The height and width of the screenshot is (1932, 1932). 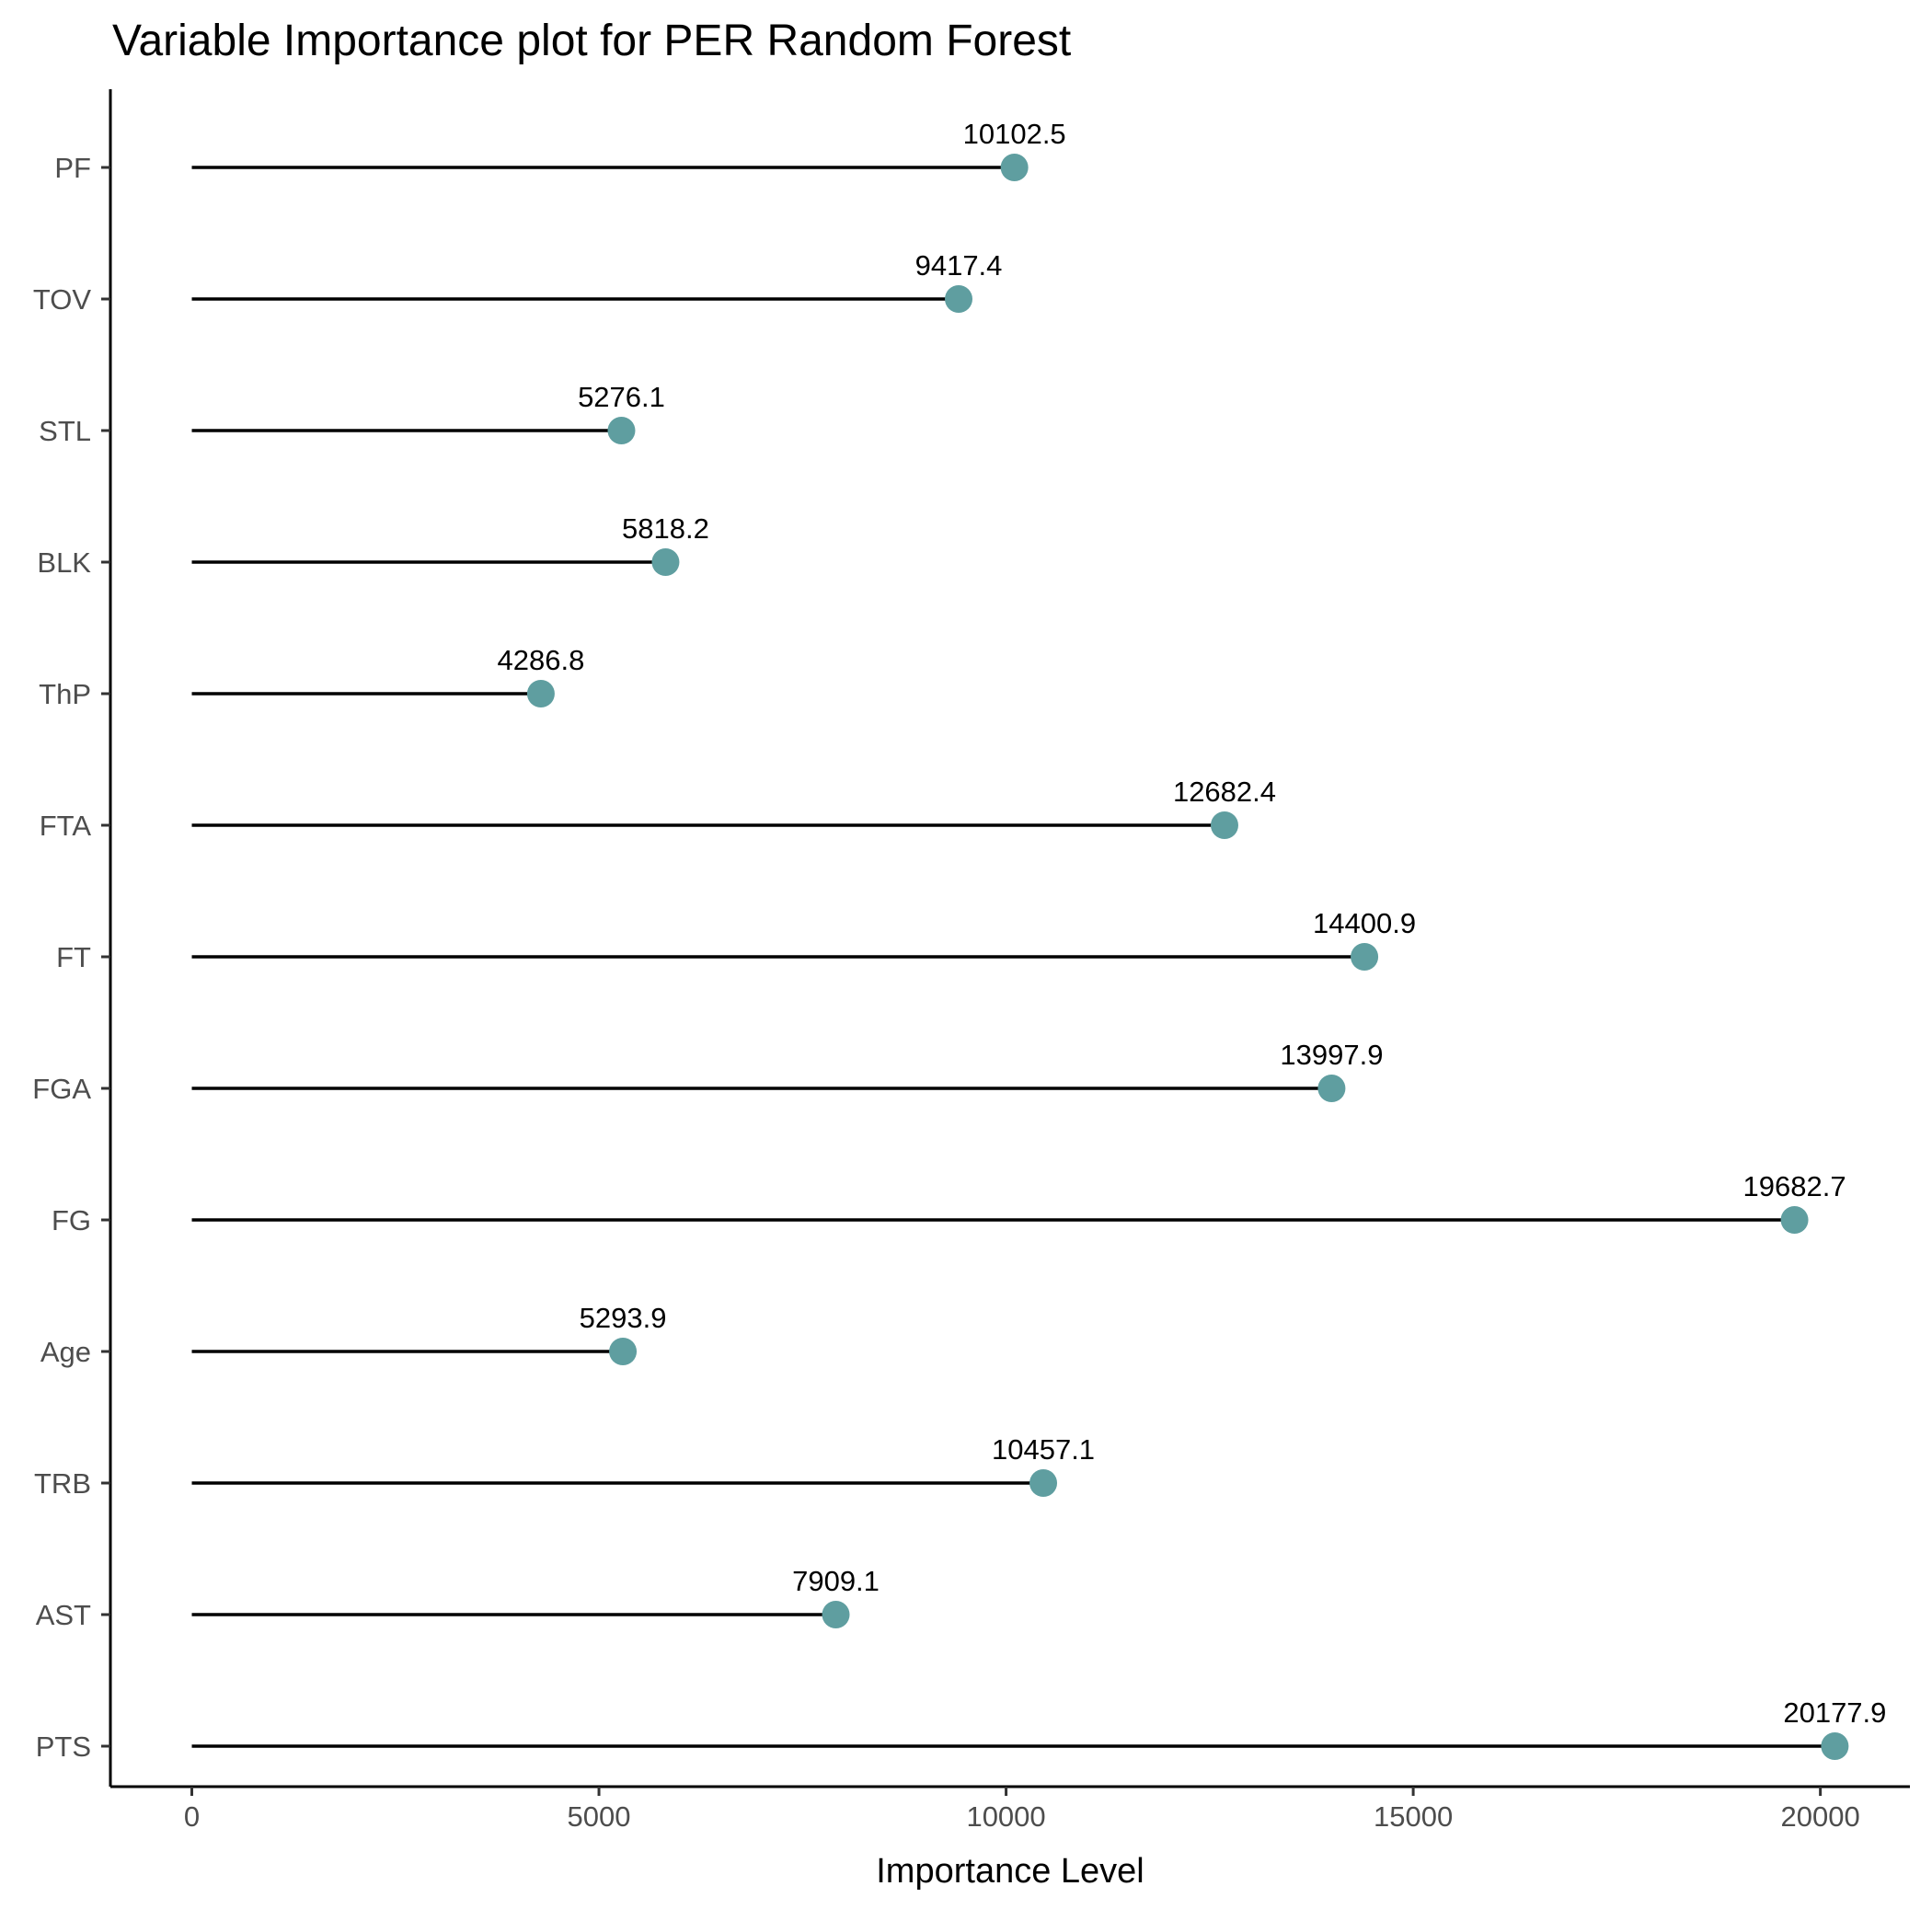 What do you see at coordinates (1794, 1220) in the screenshot?
I see `point-fg` at bounding box center [1794, 1220].